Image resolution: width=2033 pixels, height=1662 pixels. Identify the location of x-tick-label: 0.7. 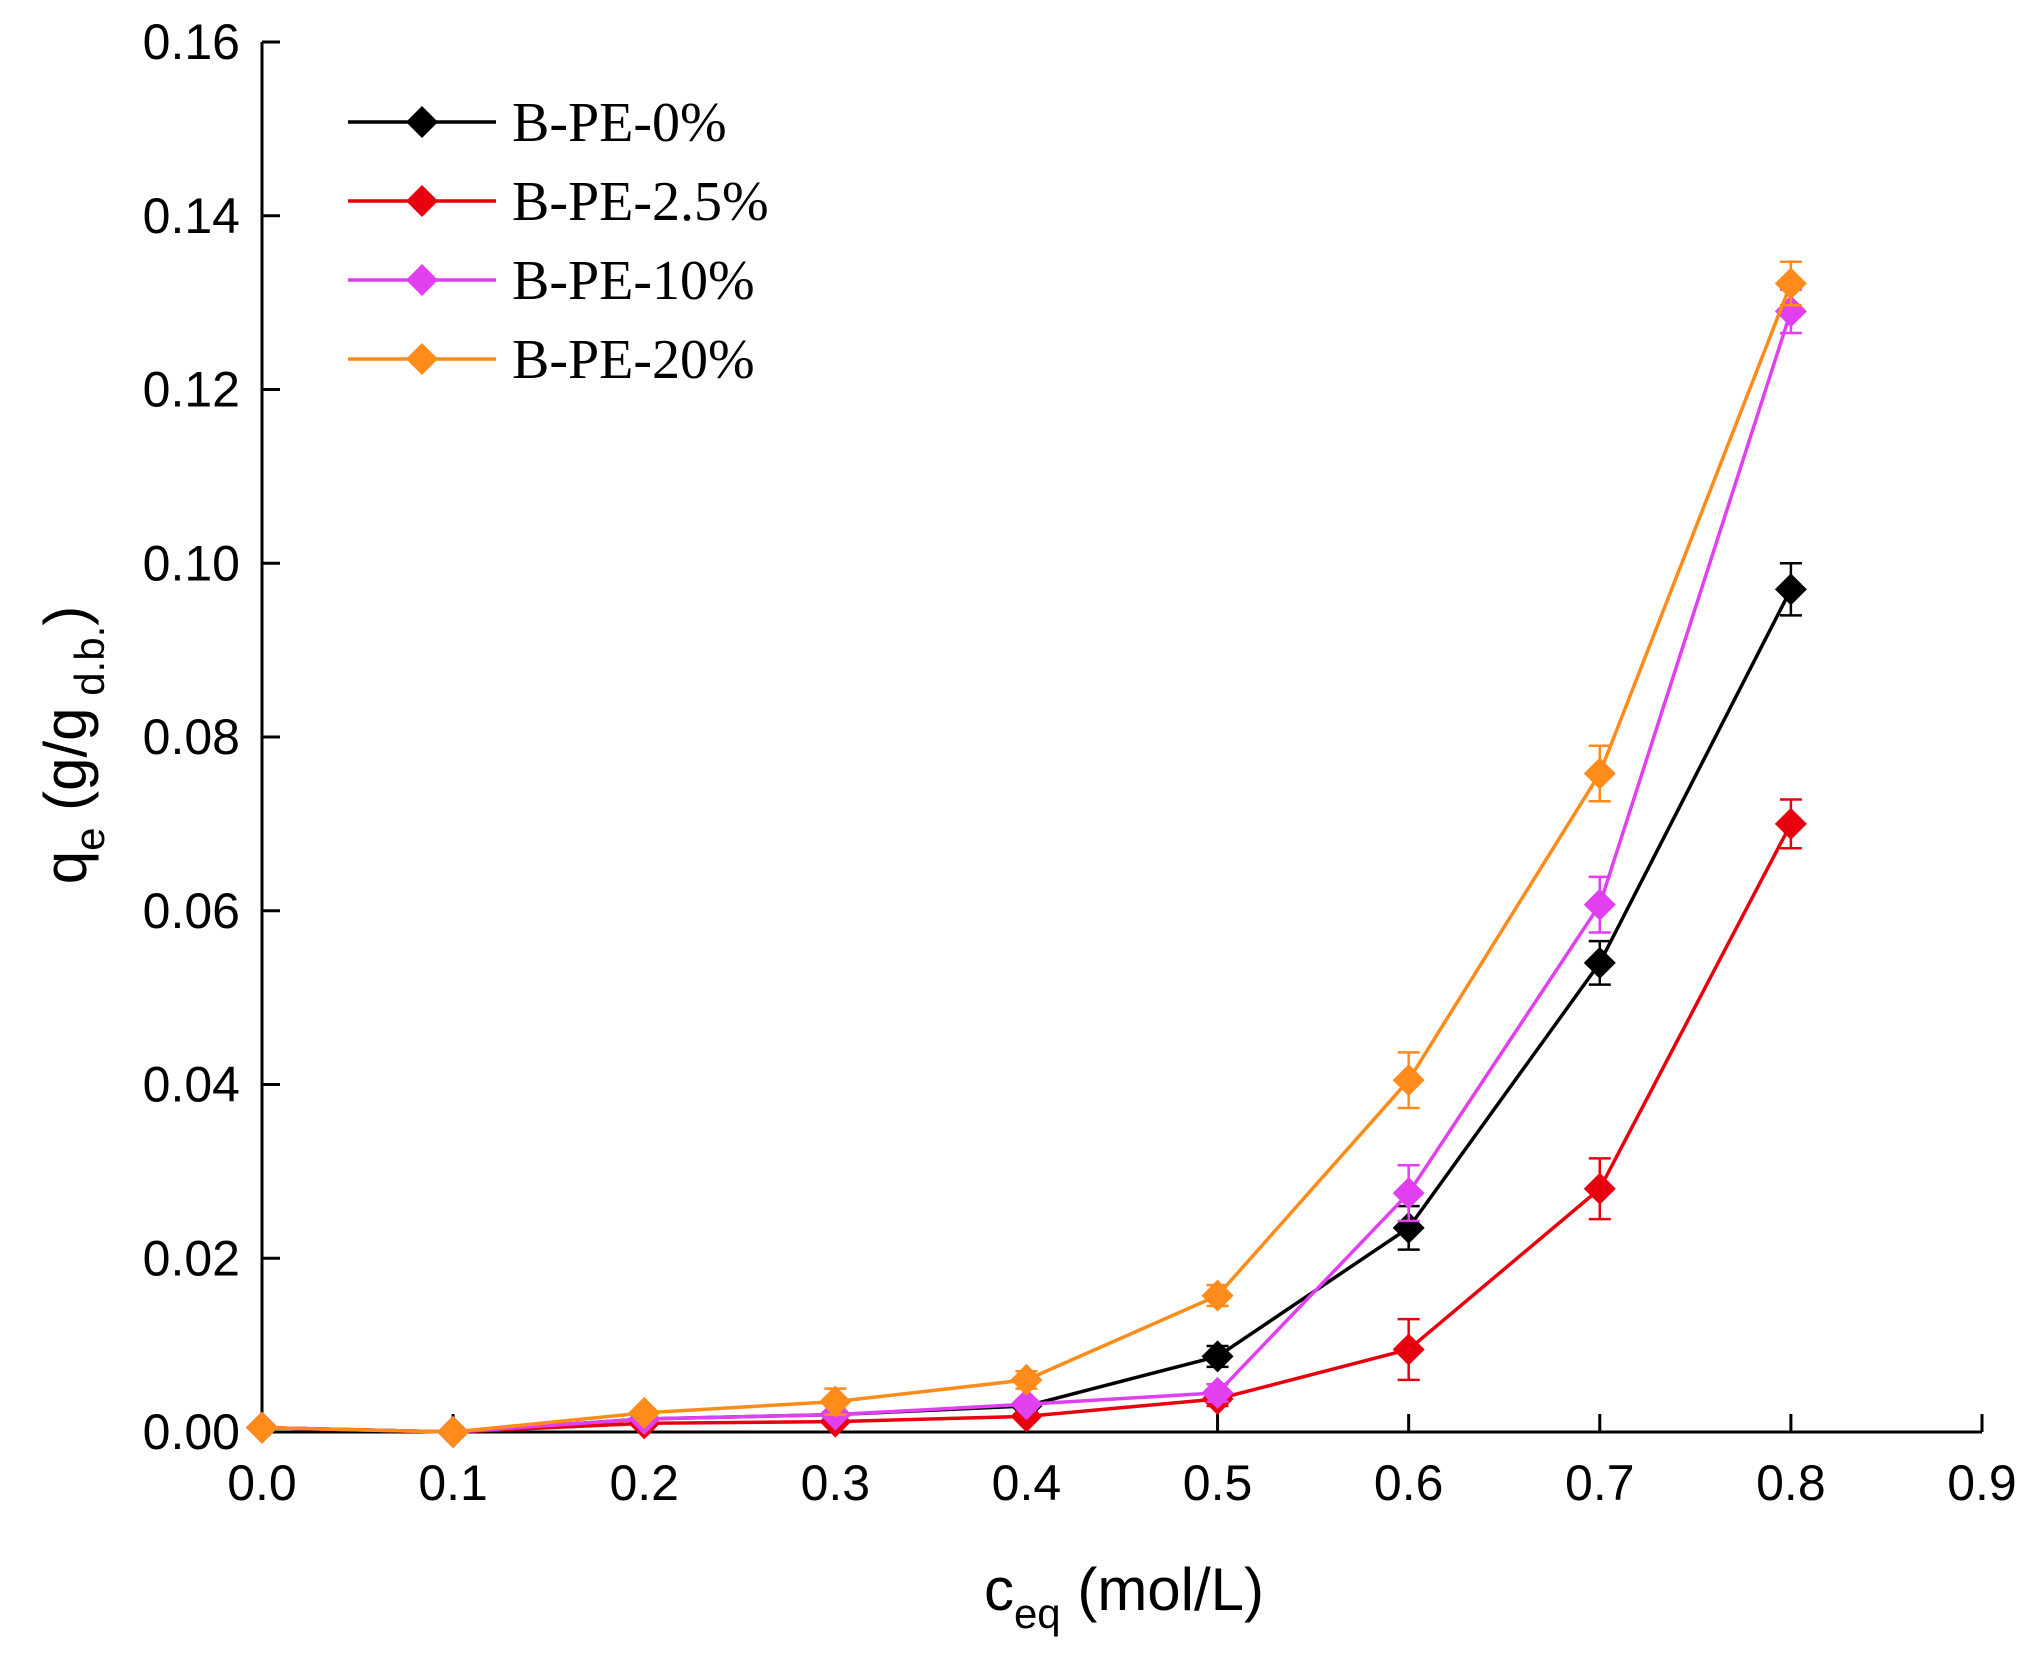
(1600, 1483).